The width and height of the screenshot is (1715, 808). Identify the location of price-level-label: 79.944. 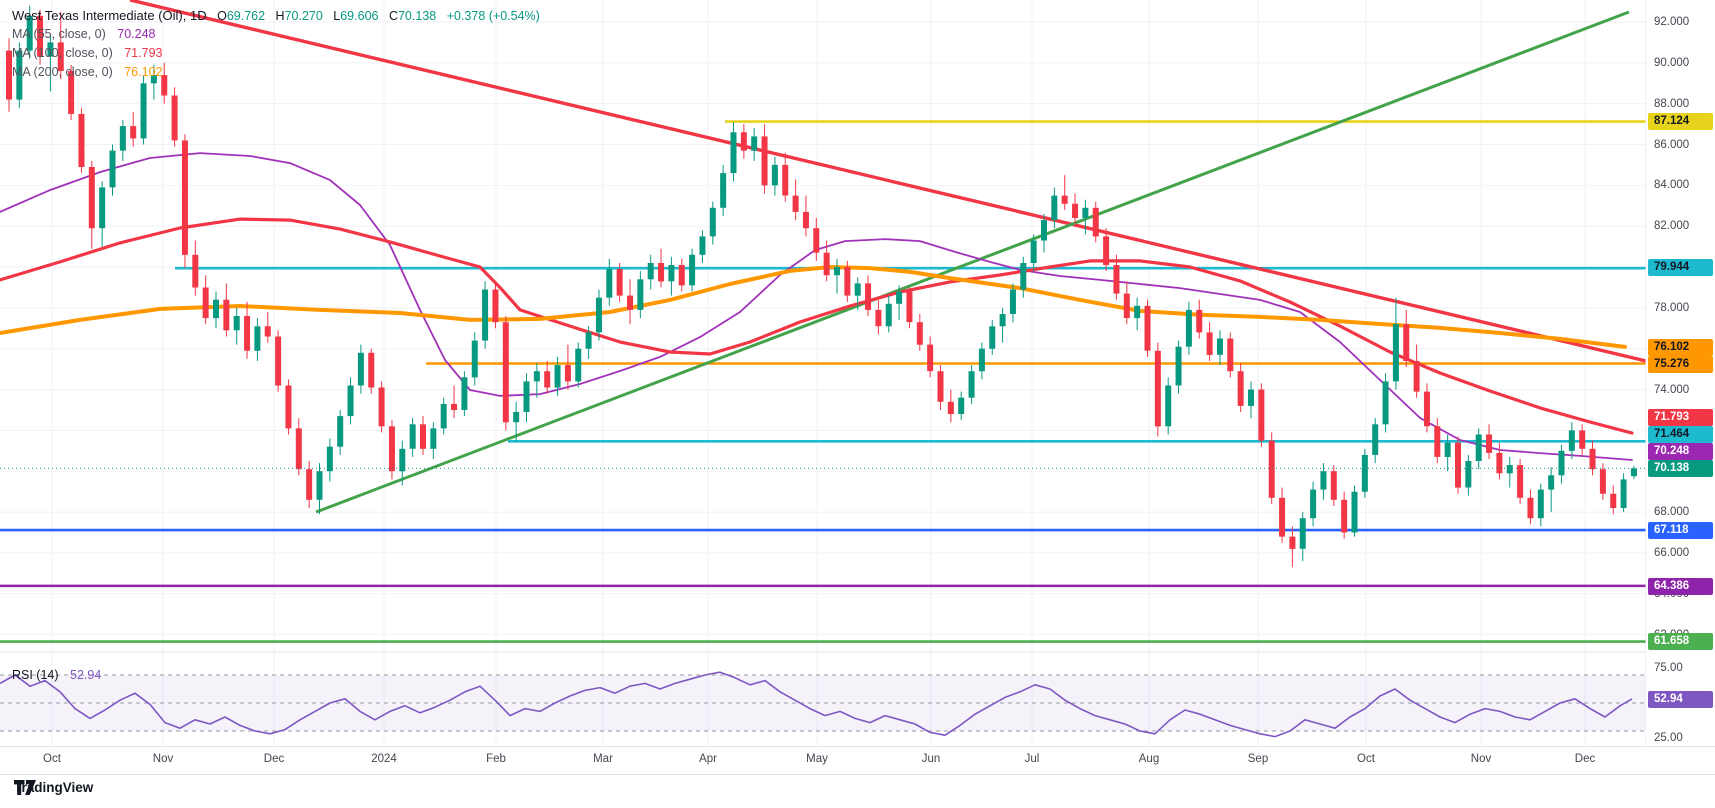
(1680, 267).